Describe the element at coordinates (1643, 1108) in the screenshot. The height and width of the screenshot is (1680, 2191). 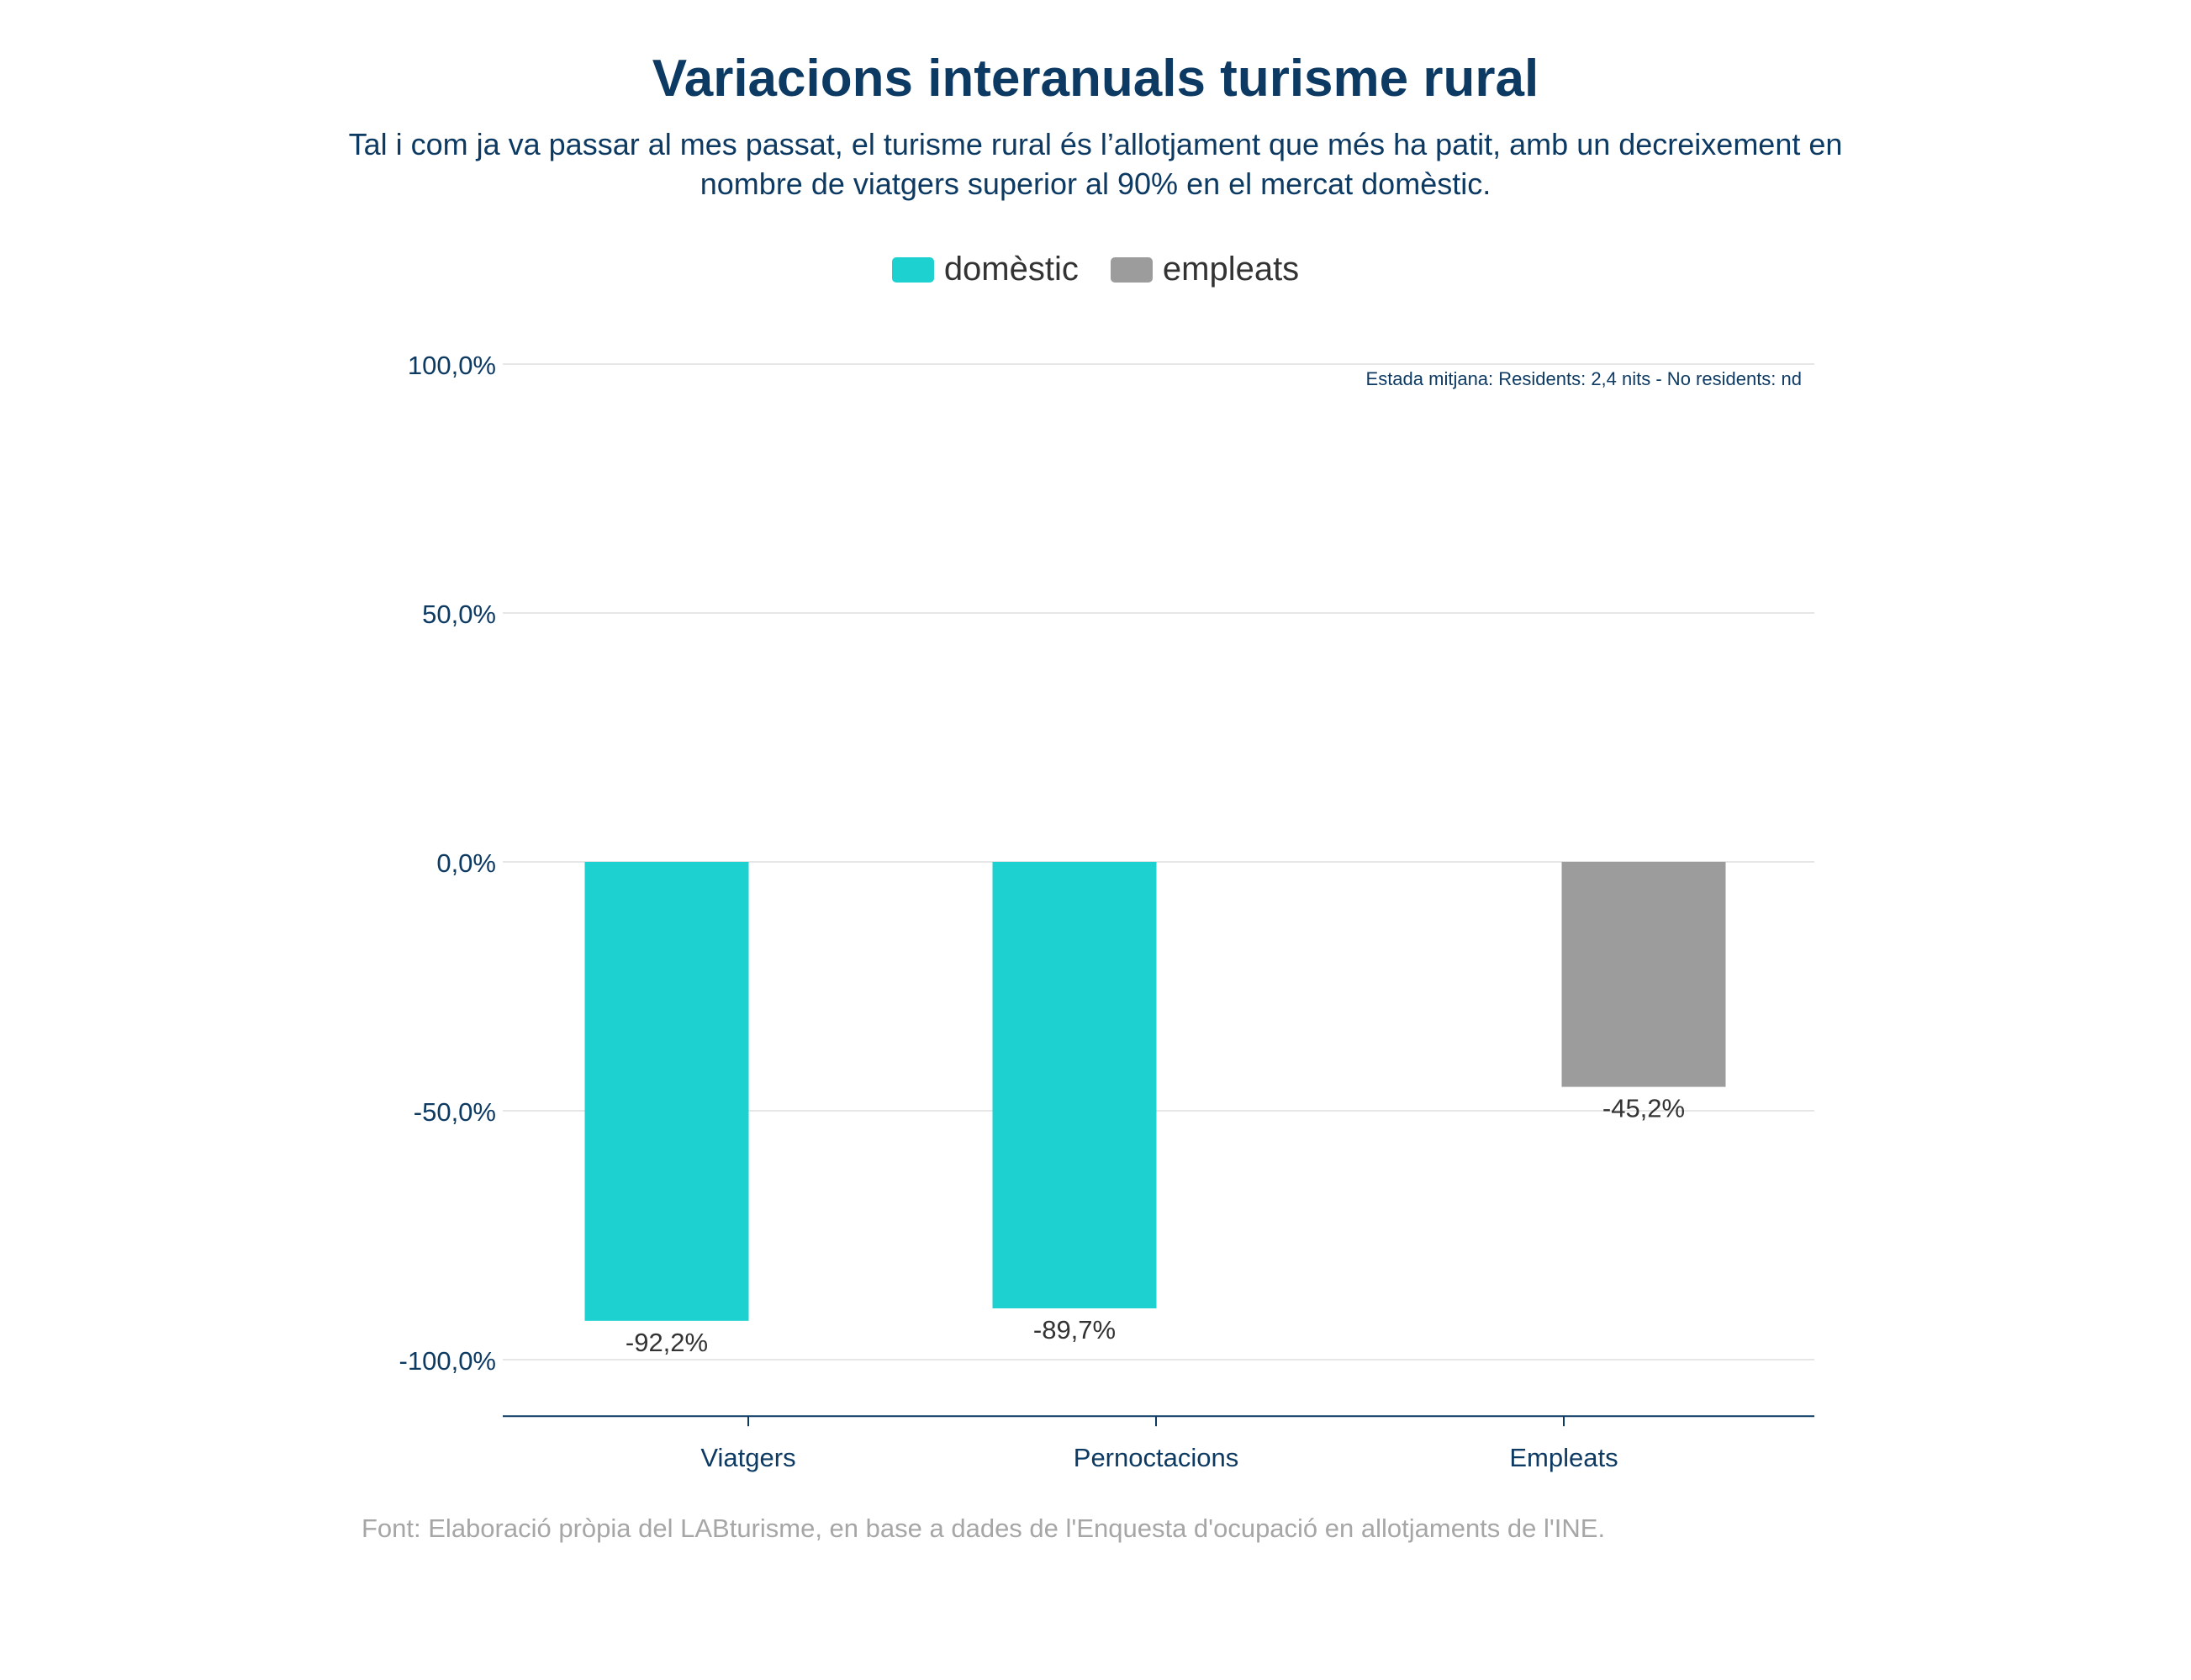
I see `data-label-empleats: -45,2%` at that location.